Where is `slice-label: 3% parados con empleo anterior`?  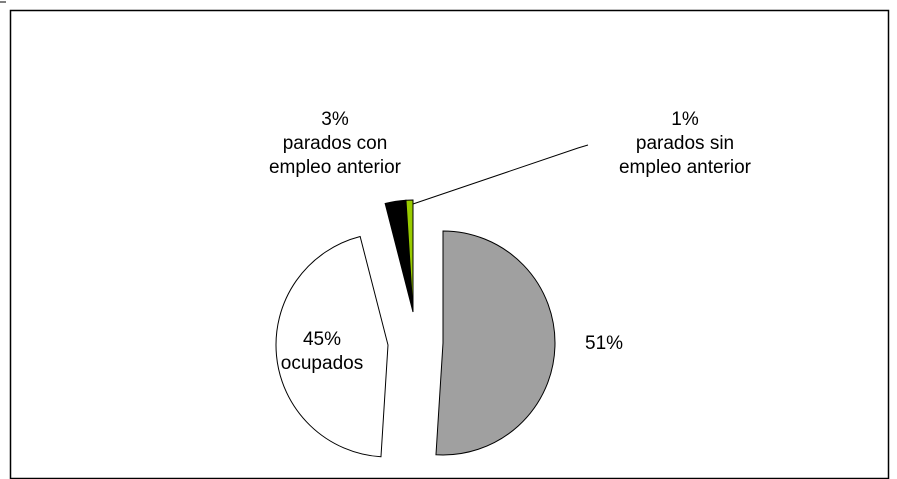 slice-label: 3% parados con empleo anterior is located at coordinates (335, 144).